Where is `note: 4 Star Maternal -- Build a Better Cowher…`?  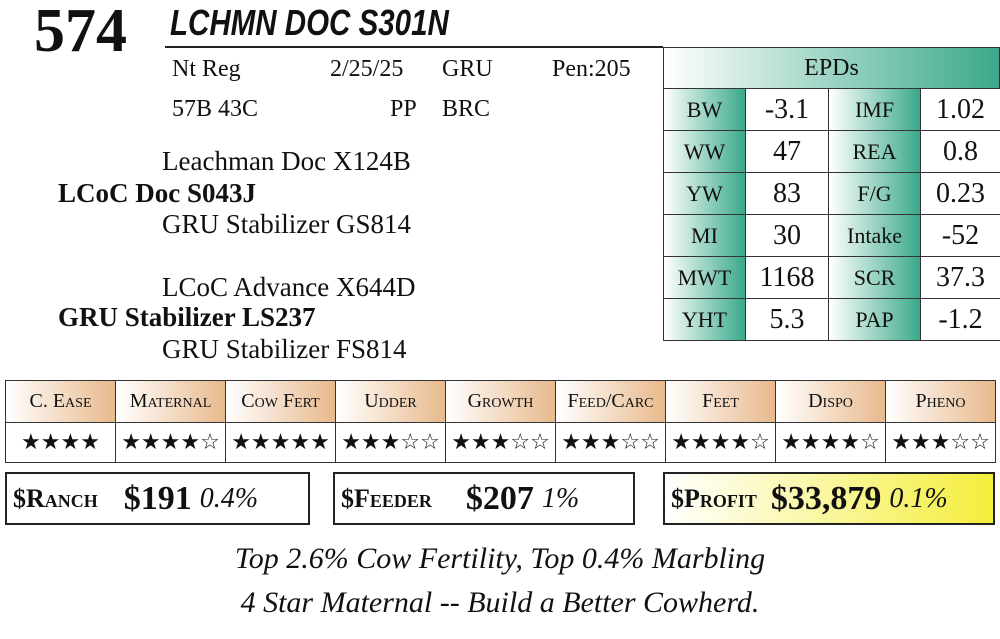 note: 4 Star Maternal -- Build a Better Cowher… is located at coordinates (500, 602).